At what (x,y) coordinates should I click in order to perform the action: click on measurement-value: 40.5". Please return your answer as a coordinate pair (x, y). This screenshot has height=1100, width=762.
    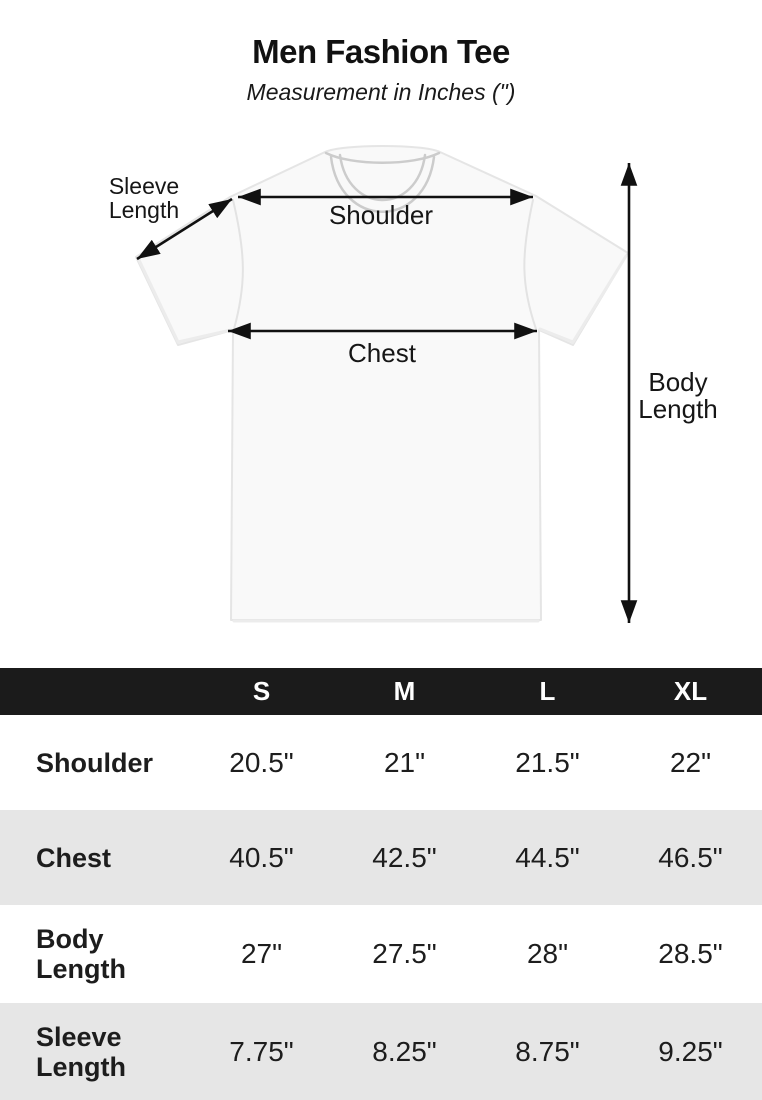
    Looking at the image, I should click on (261, 857).